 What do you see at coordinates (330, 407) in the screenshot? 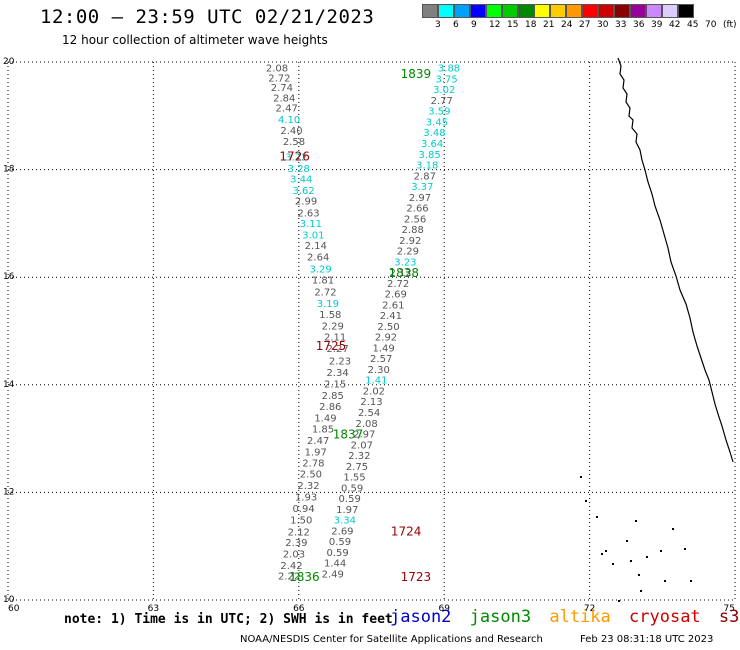
I see `wave-height-label: 2.86` at bounding box center [330, 407].